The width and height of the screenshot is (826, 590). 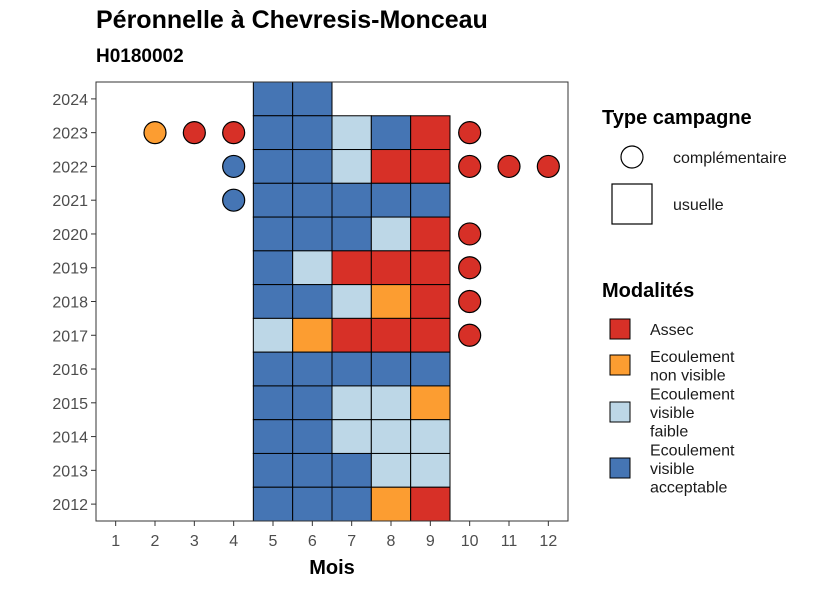 What do you see at coordinates (312, 541) in the screenshot?
I see `x-tick-label: 6` at bounding box center [312, 541].